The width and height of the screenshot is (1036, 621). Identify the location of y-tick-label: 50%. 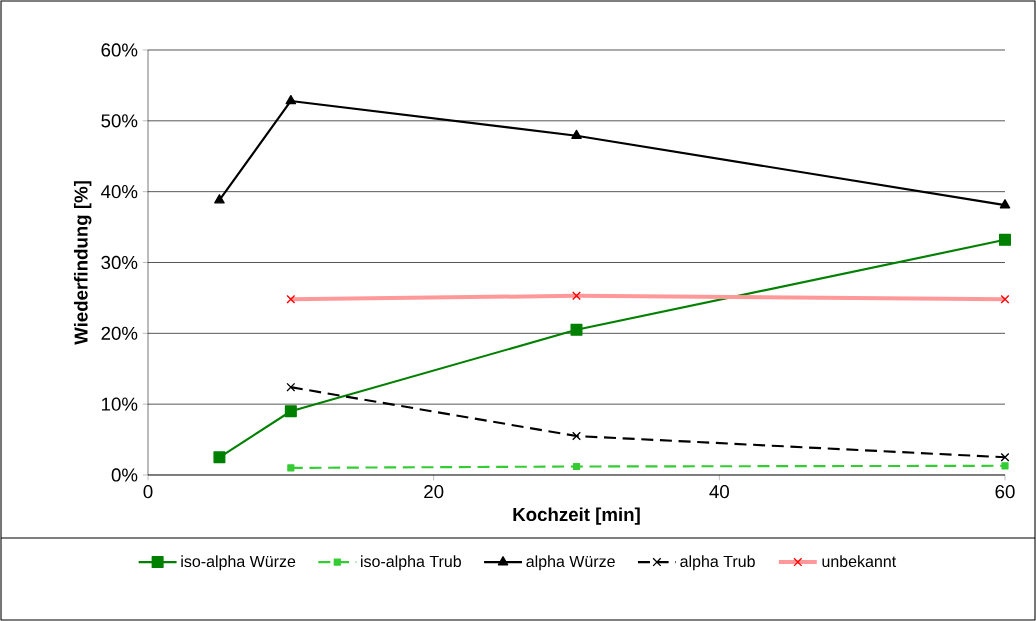
(119, 121).